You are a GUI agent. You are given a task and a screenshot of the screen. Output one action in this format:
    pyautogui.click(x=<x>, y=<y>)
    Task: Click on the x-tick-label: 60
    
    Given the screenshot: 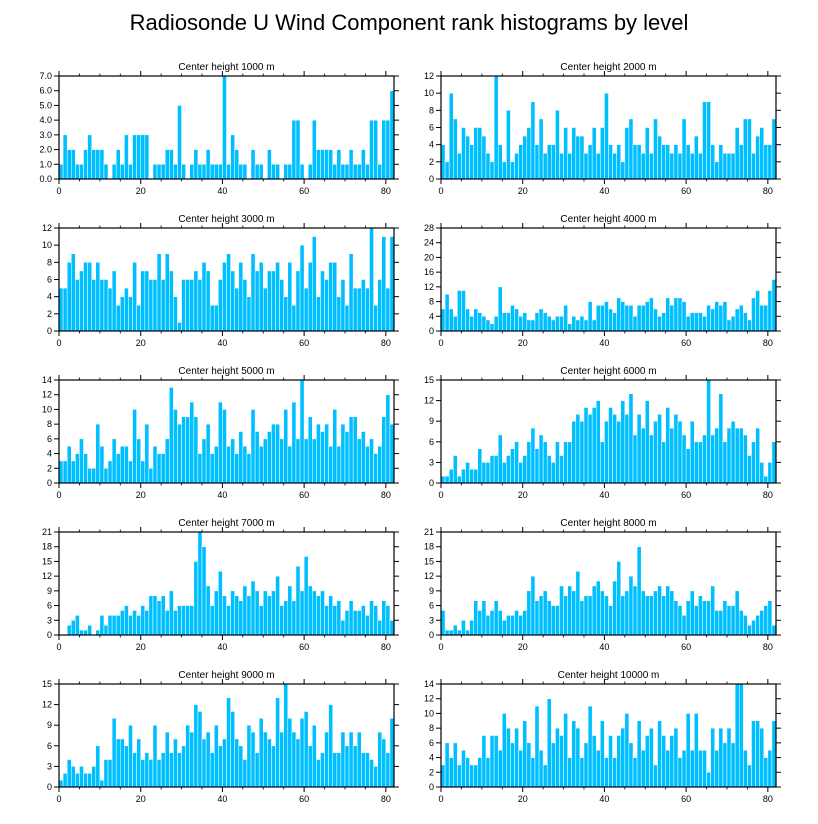 What is the action you would take?
    pyautogui.click(x=304, y=191)
    